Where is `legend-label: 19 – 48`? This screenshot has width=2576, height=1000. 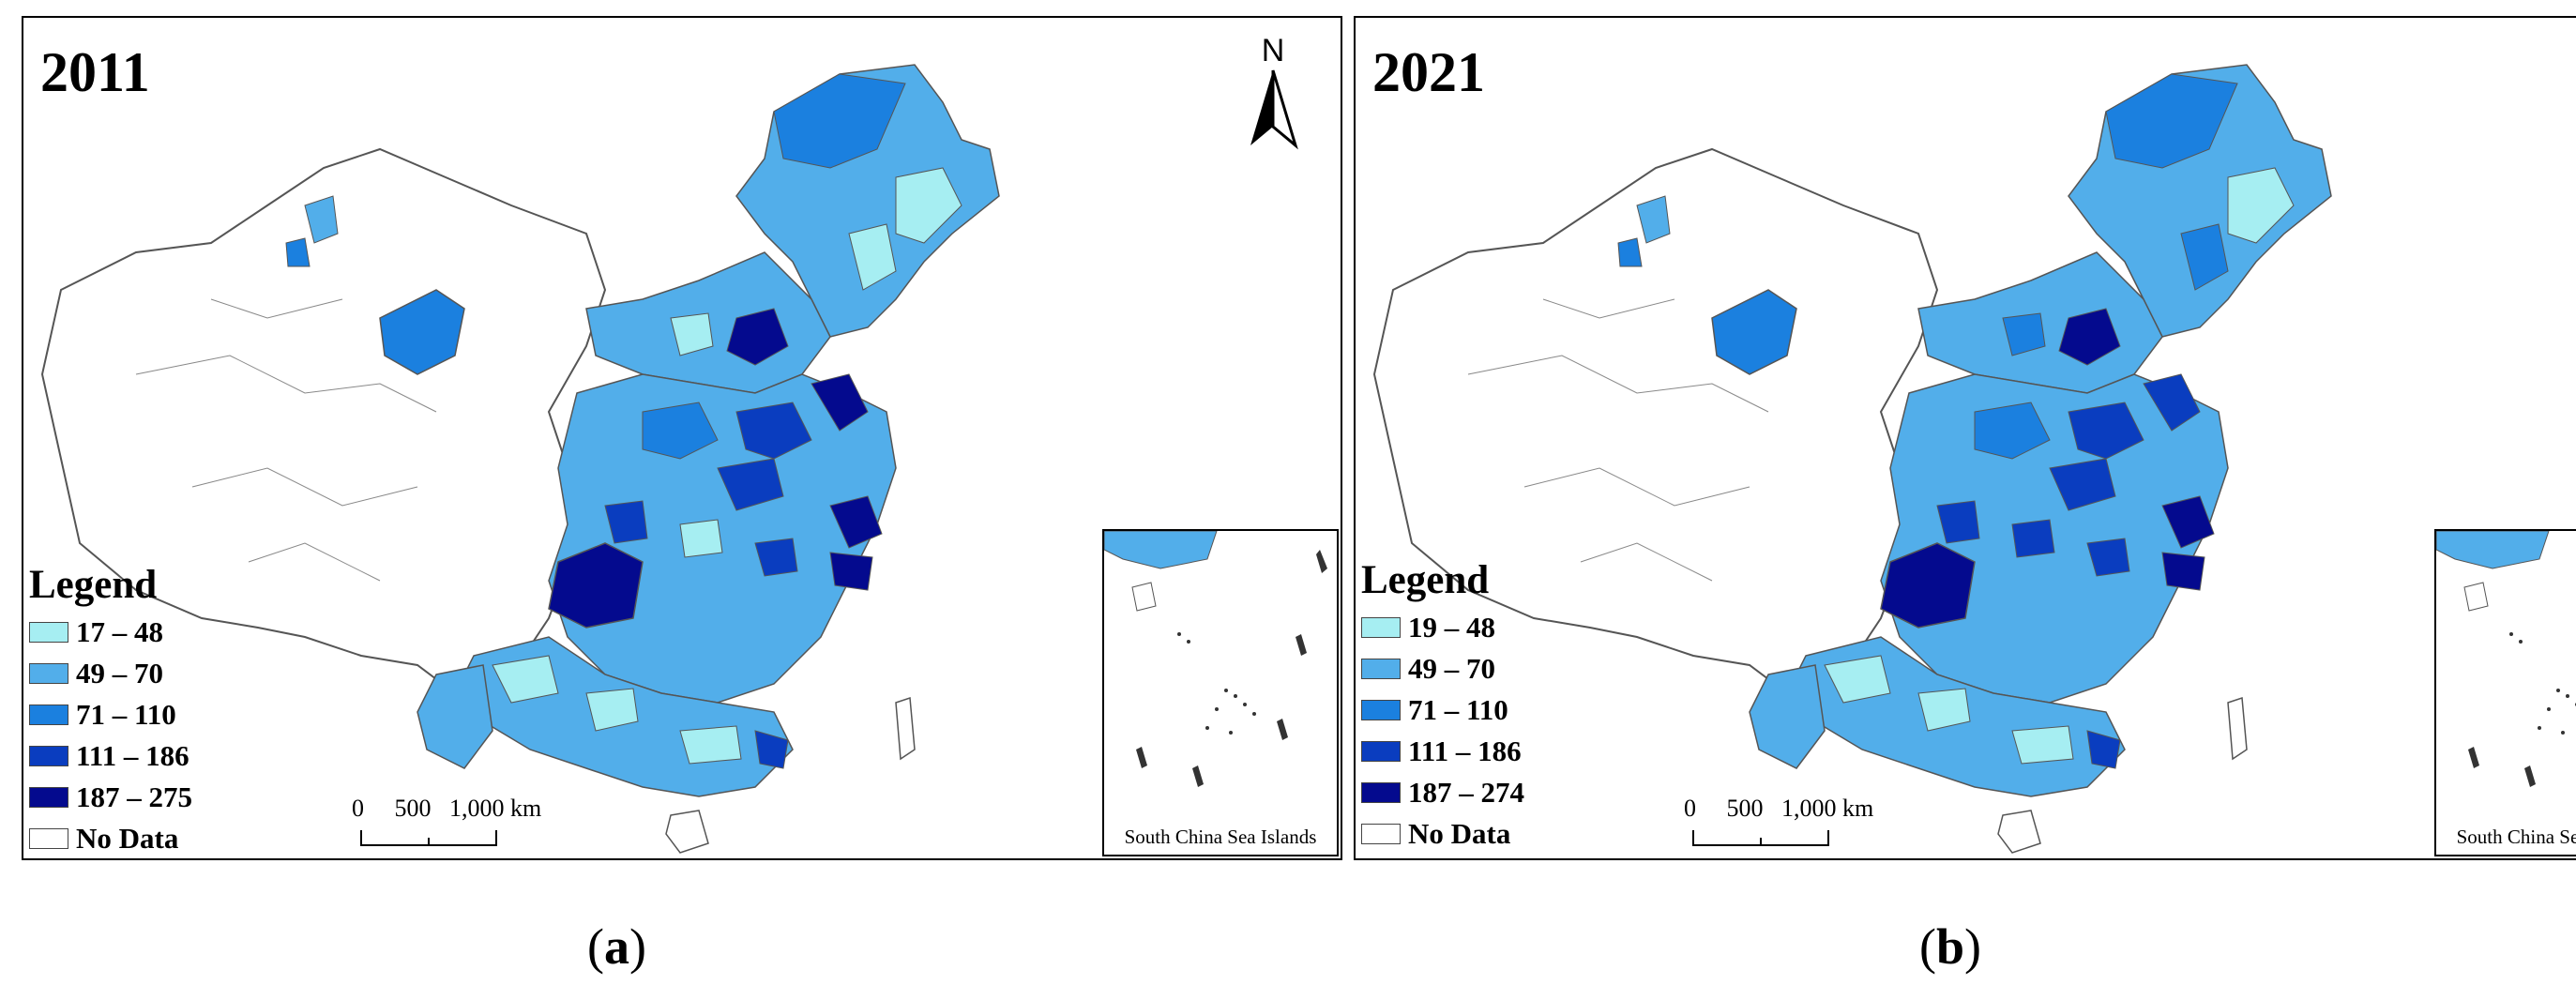 legend-label: 19 – 48 is located at coordinates (1451, 628).